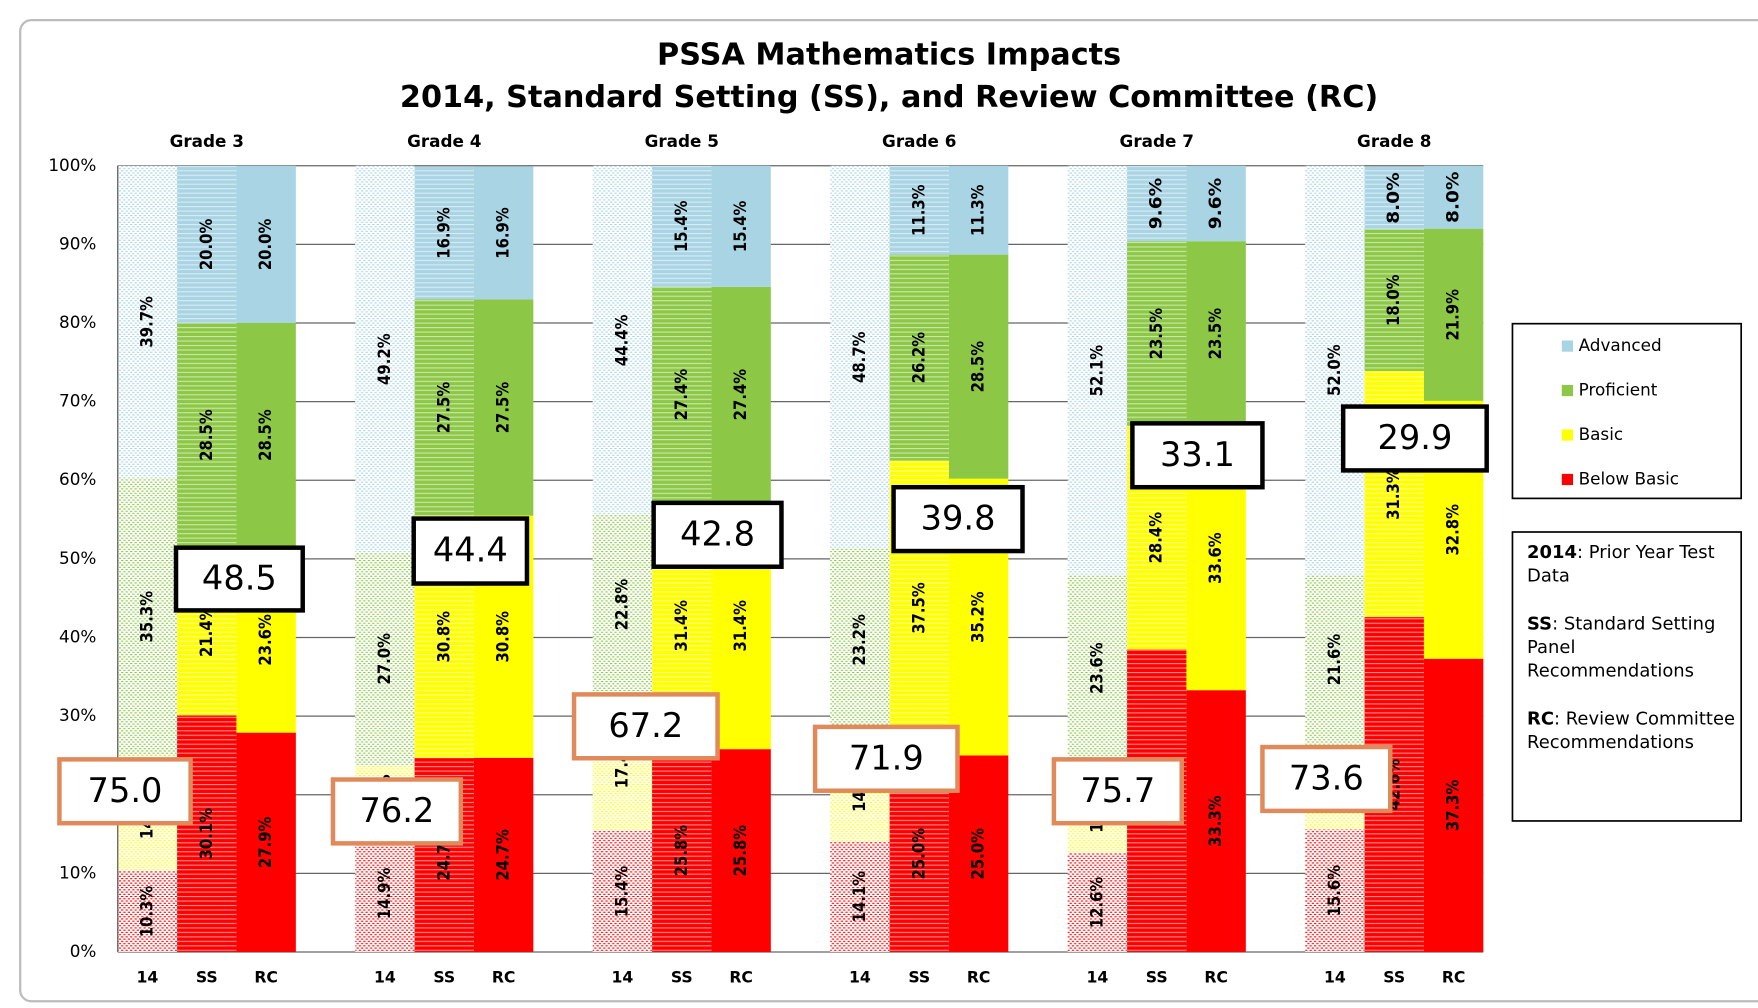  I want to click on data-label: 8.0%, so click(1393, 198).